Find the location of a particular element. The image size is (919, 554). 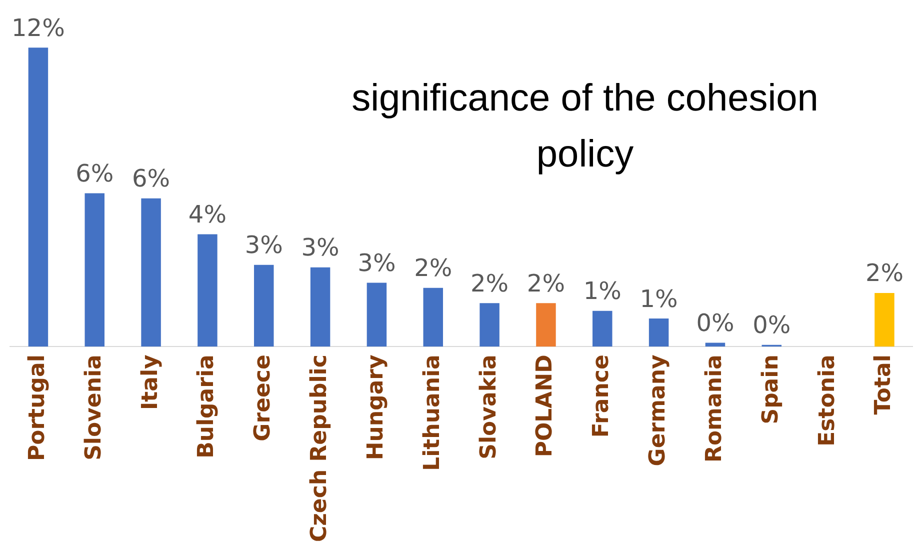

x-tick-label: Slovenia is located at coordinates (93, 407).